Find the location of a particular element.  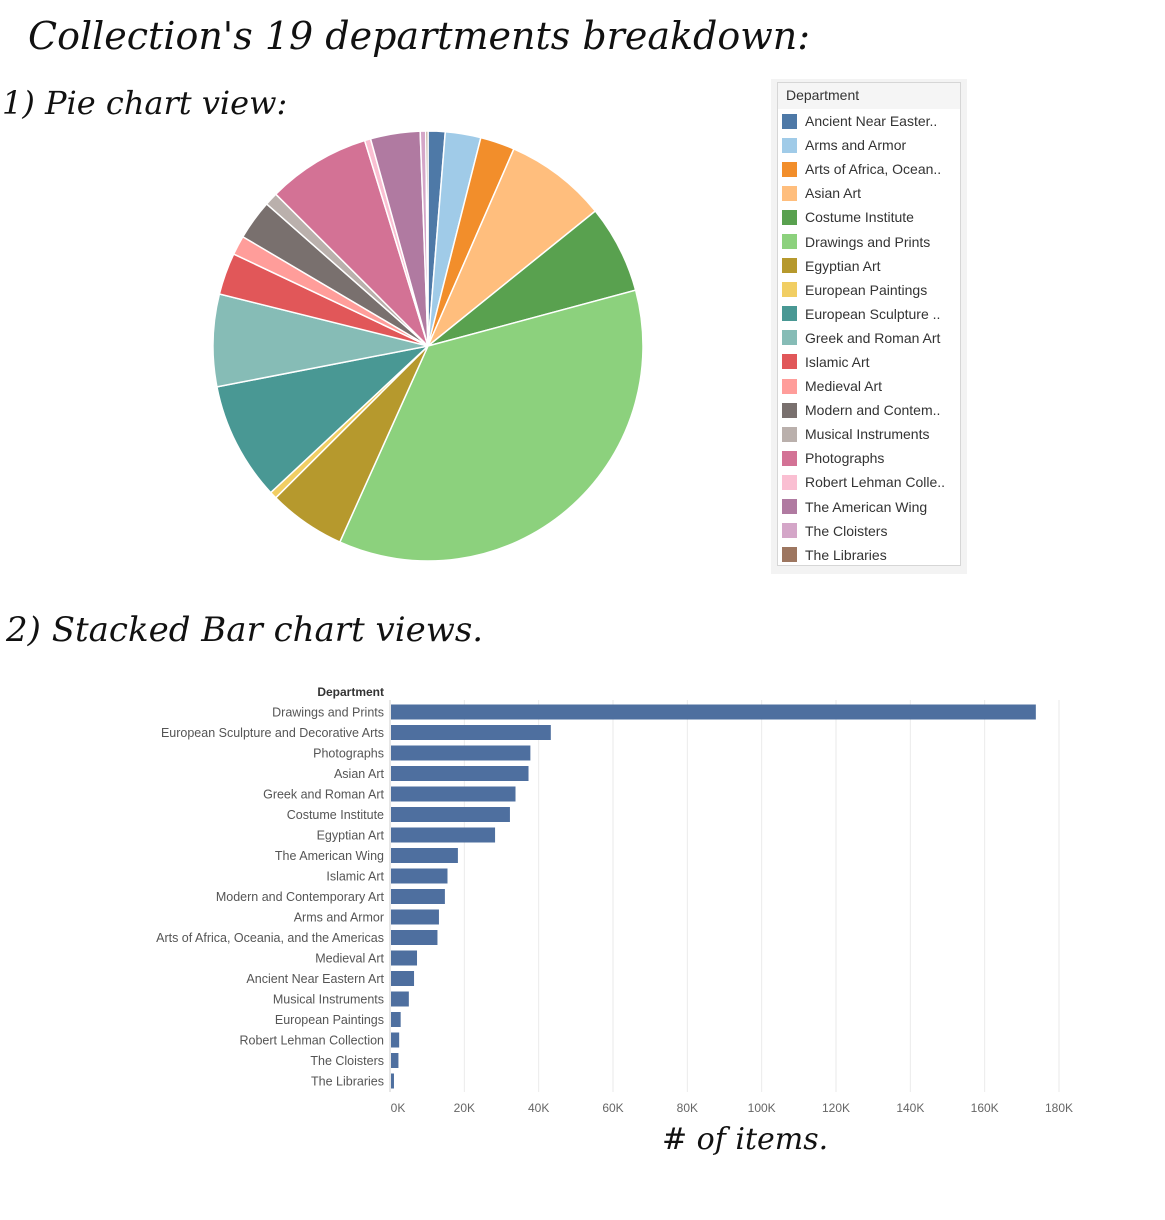

legend-label: Greek and Roman Art is located at coordinates (873, 337).